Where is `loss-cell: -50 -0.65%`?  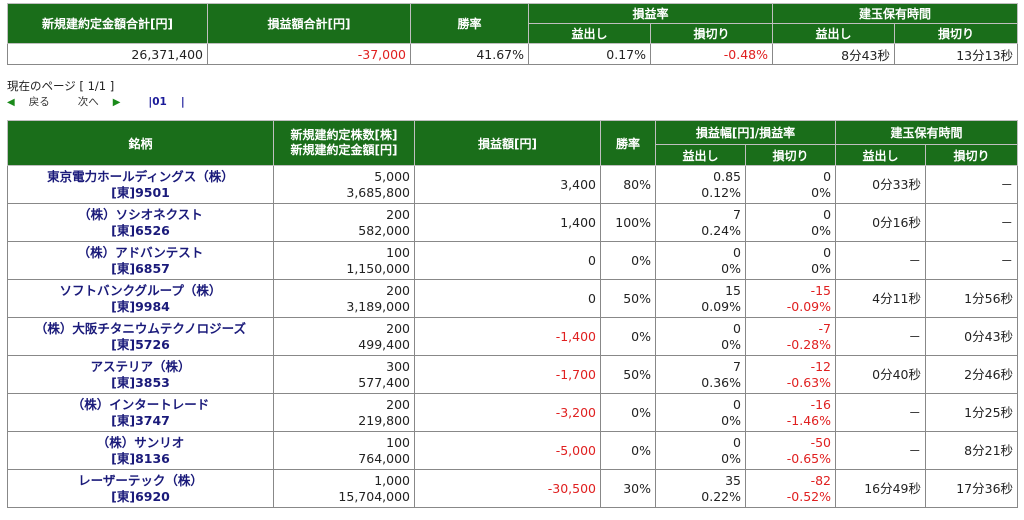 loss-cell: -50 -0.65% is located at coordinates (790, 450).